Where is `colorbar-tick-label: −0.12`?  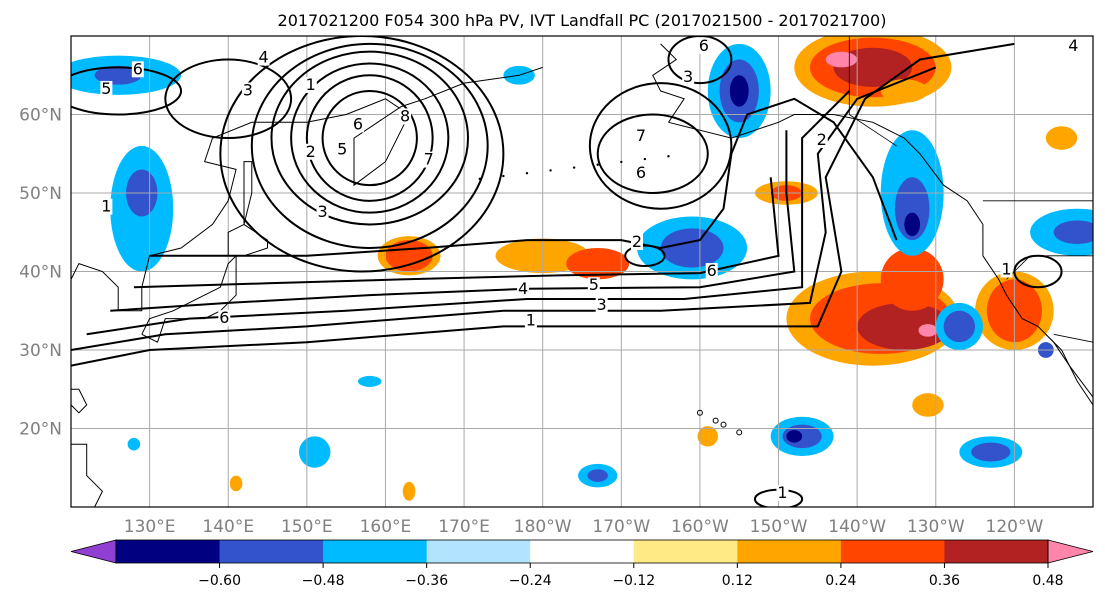
colorbar-tick-label: −0.12 is located at coordinates (633, 581).